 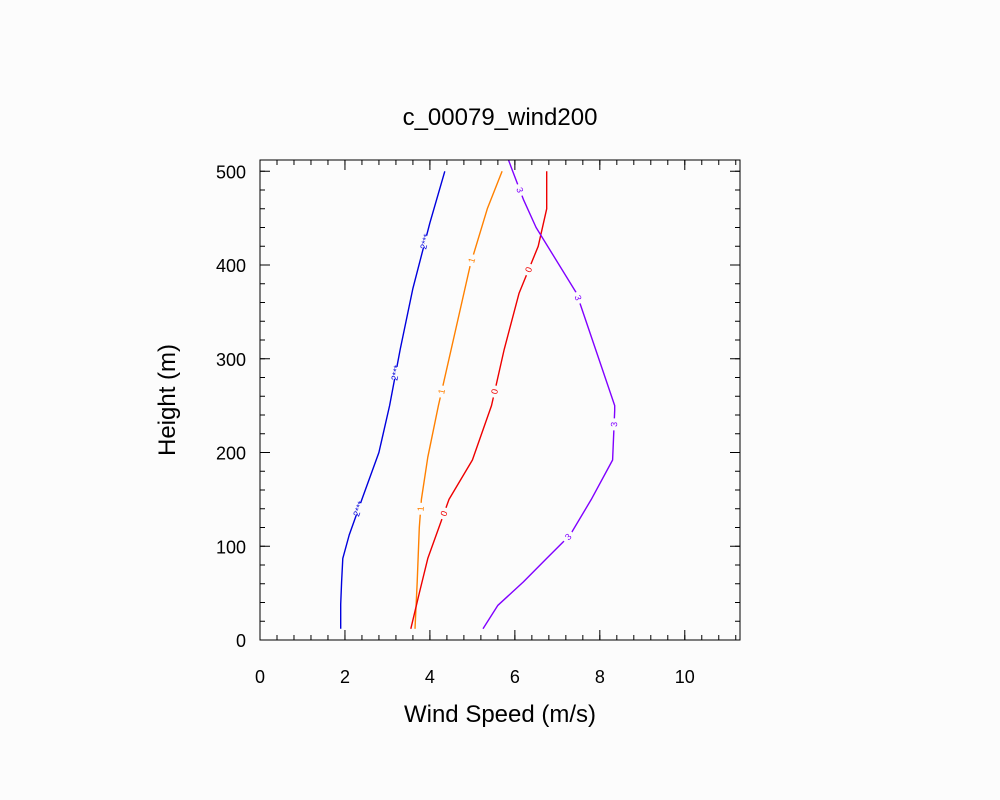 What do you see at coordinates (500, 117) in the screenshot?
I see `chart-title: c_00079_wind200` at bounding box center [500, 117].